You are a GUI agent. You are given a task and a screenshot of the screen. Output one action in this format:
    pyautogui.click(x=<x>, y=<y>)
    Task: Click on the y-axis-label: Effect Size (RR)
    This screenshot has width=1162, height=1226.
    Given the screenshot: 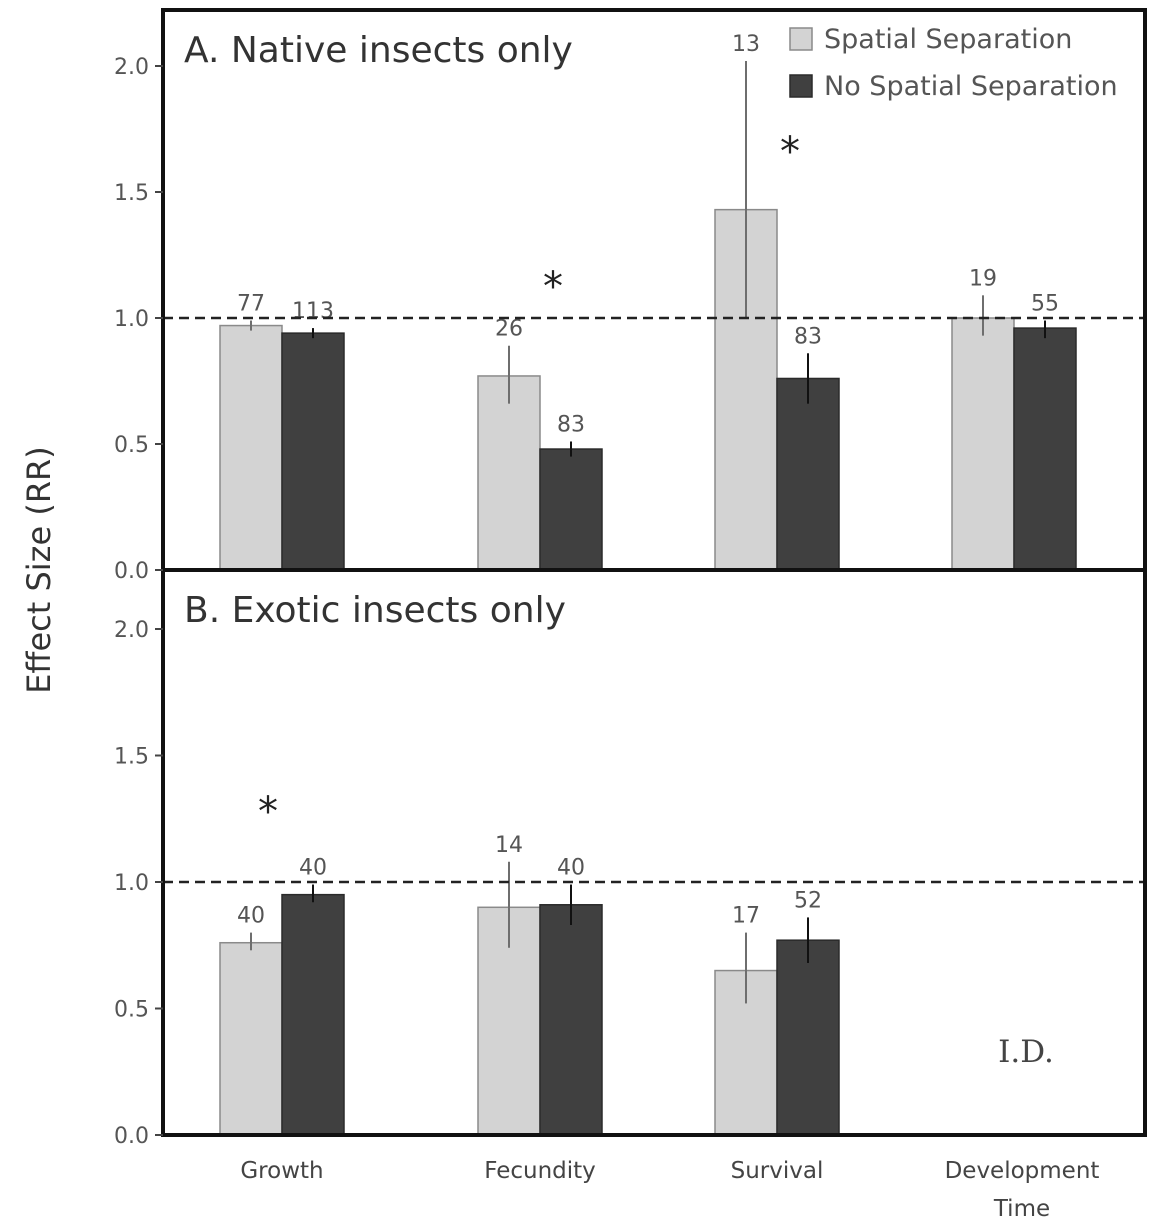 What is the action you would take?
    pyautogui.click(x=39, y=570)
    